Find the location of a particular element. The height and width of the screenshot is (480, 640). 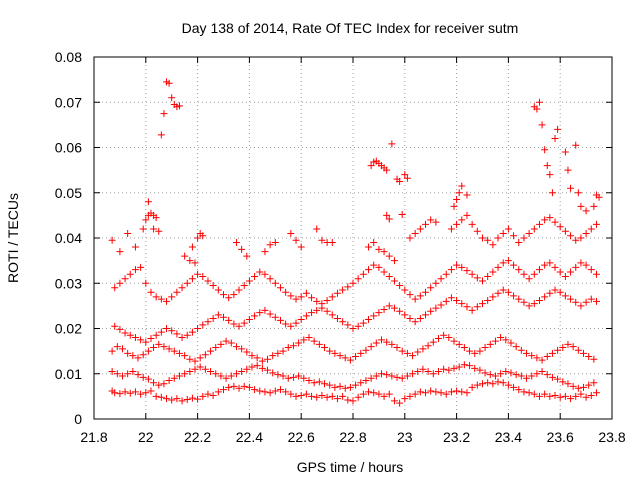

y-tick-label: 0.04 is located at coordinates (68, 238).